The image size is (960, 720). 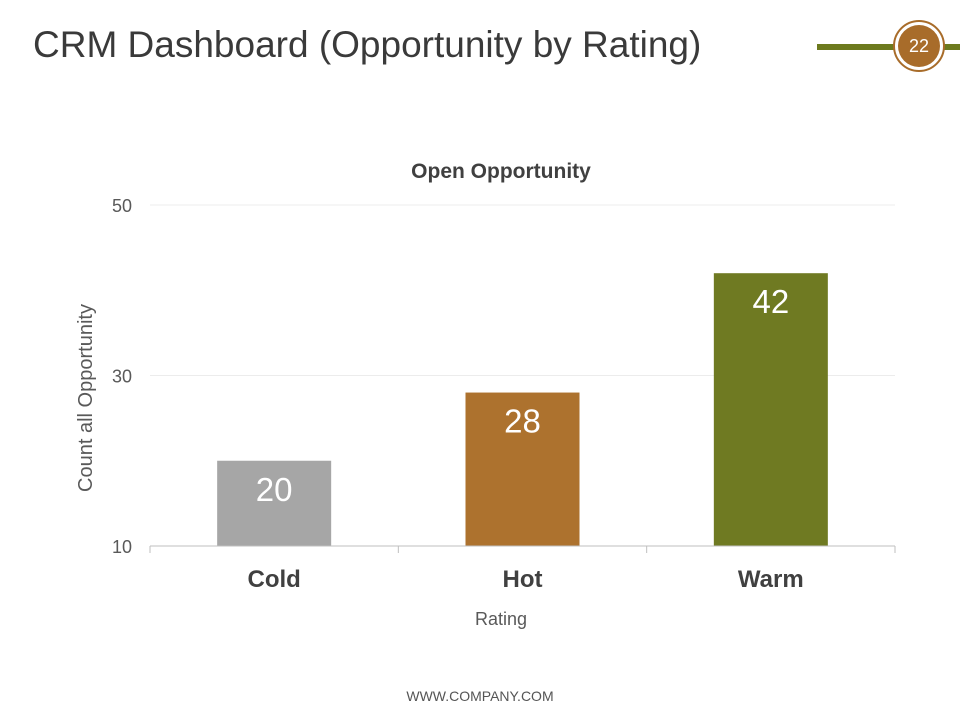 I want to click on bar-cold, so click(x=274, y=503).